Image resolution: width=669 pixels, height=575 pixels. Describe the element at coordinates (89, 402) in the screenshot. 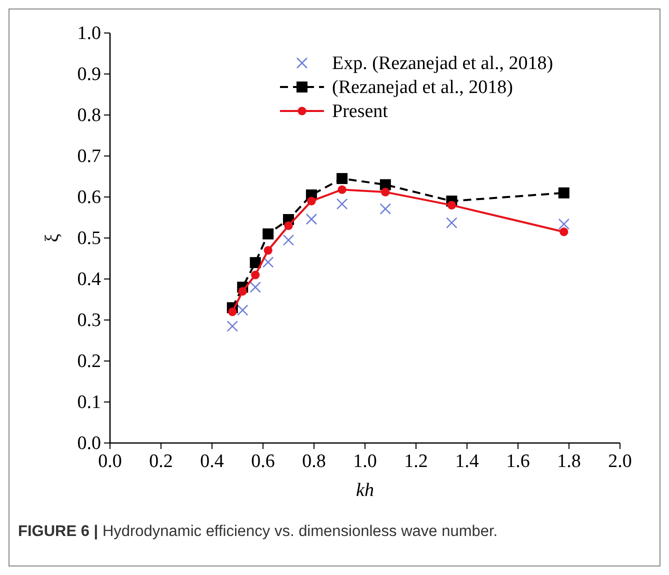

I see `y-tick-label: 0.1` at that location.